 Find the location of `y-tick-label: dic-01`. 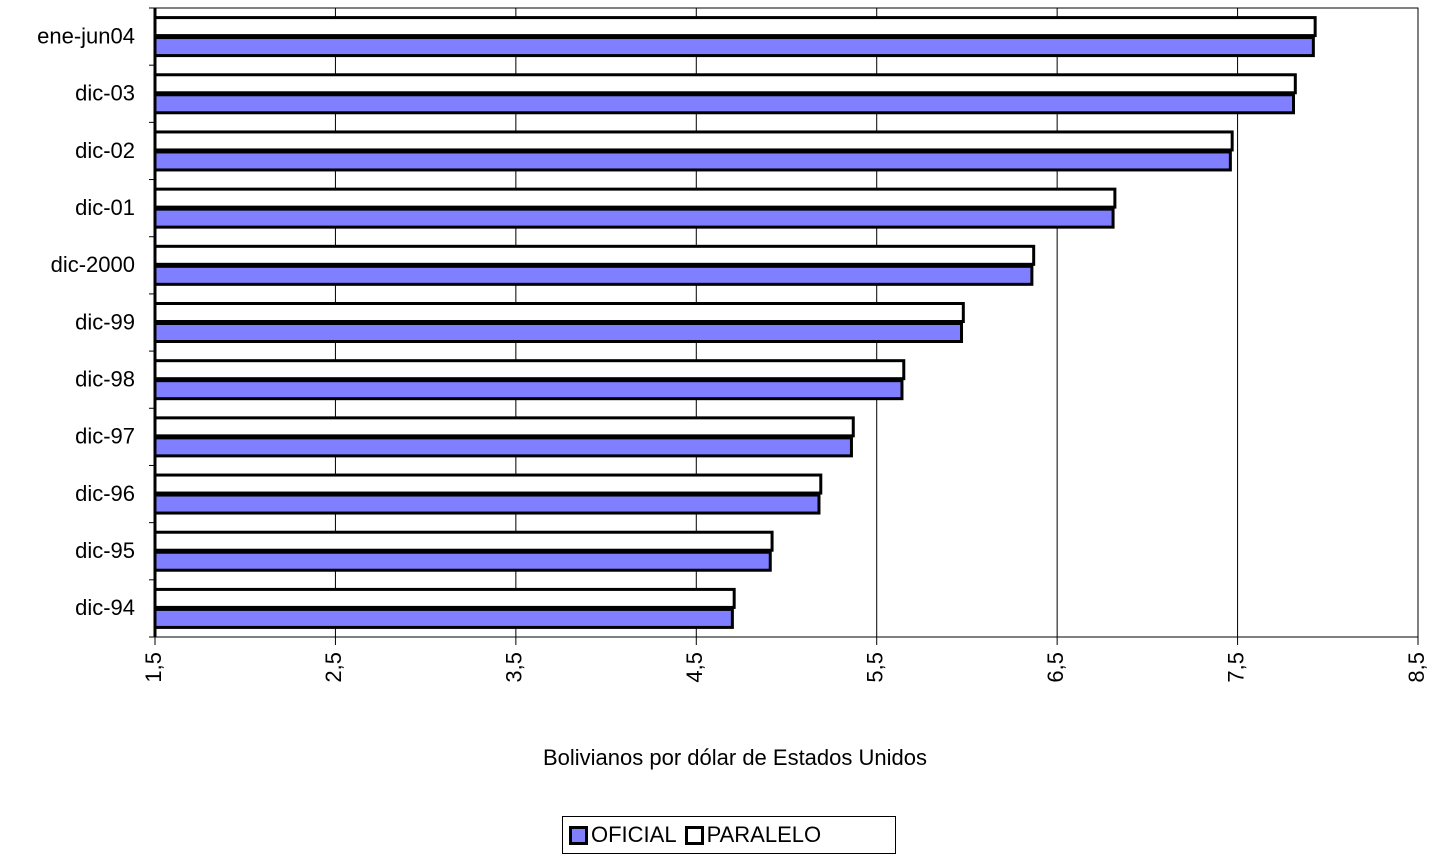

y-tick-label: dic-01 is located at coordinates (105, 207).